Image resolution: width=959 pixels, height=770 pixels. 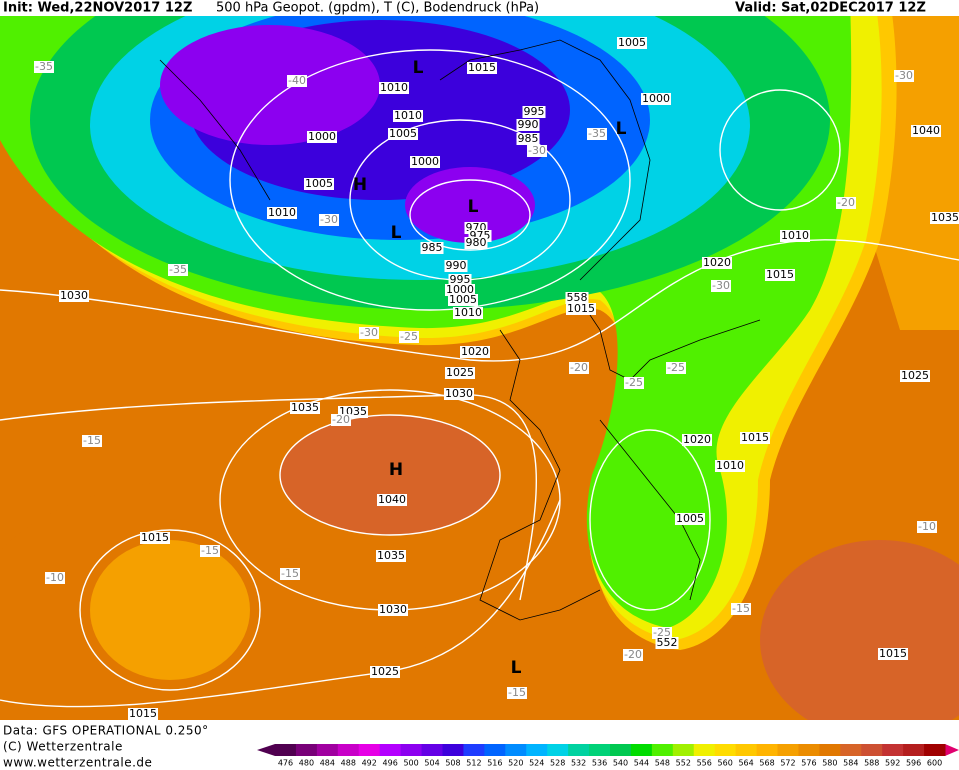 I want to click on isobar-label: 1035, so click(x=945, y=217).